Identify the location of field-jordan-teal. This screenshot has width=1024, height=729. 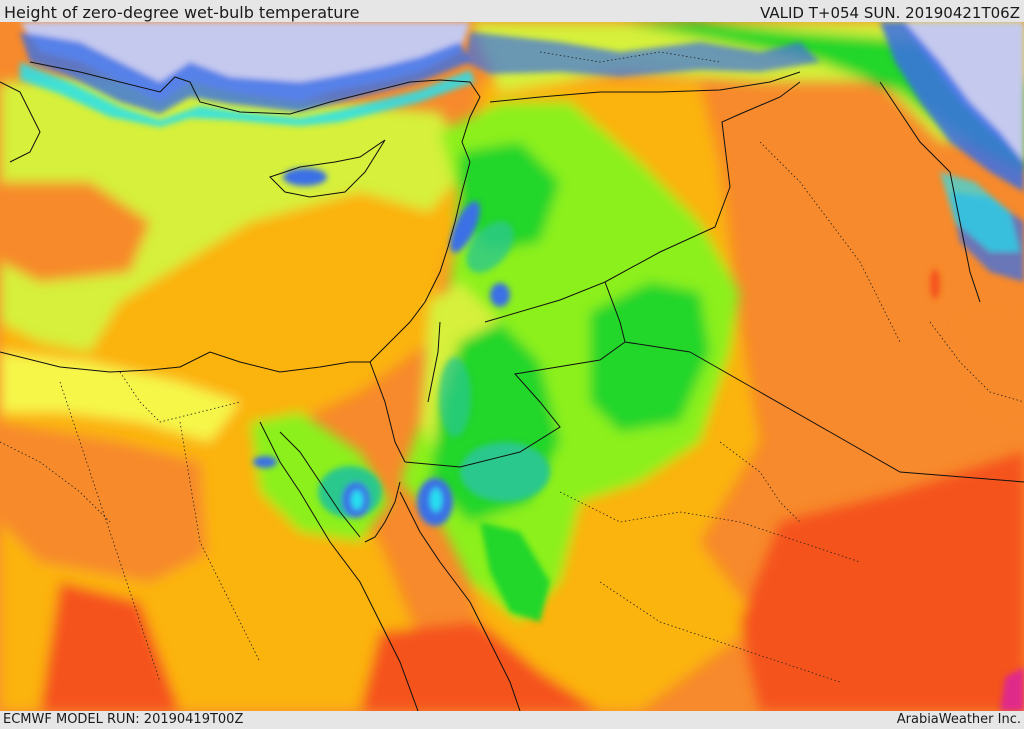
(505, 472).